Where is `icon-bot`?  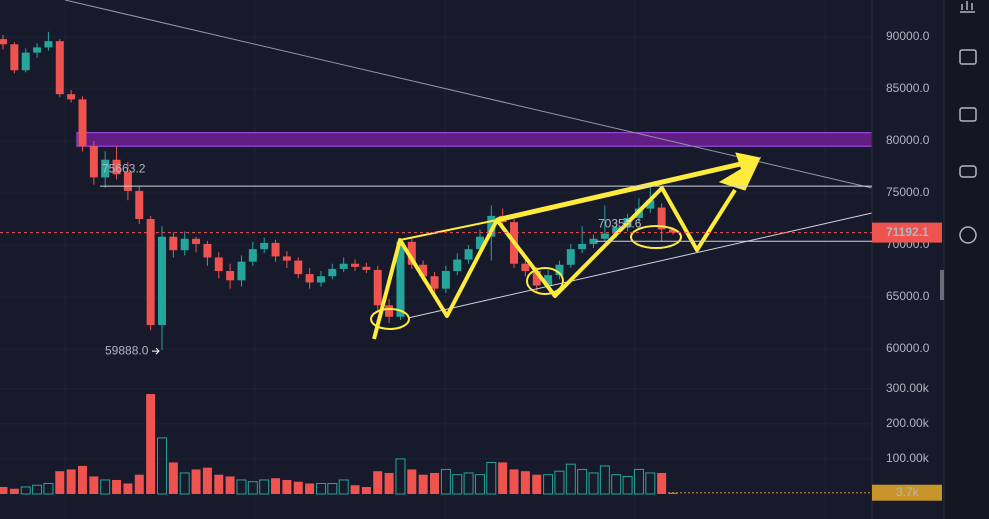 icon-bot is located at coordinates (968, 171).